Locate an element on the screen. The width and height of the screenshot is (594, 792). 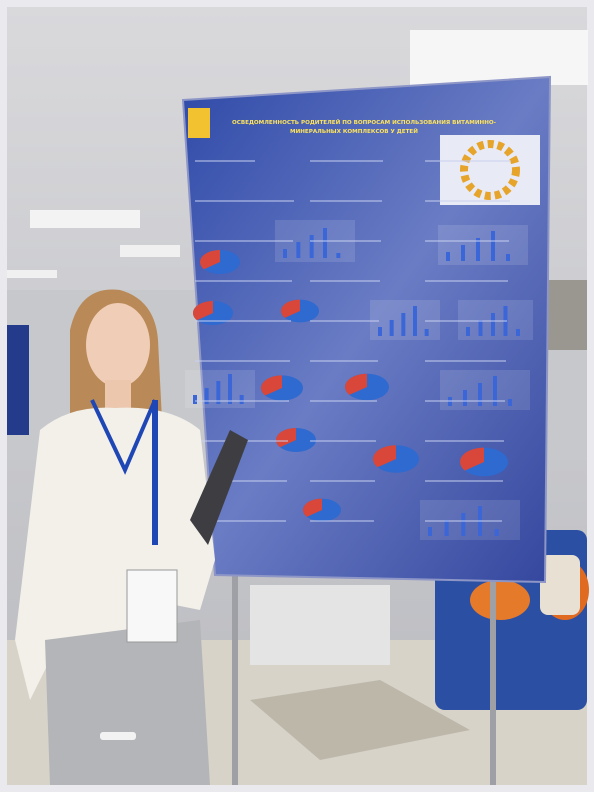
badge is located at coordinates (152, 606).